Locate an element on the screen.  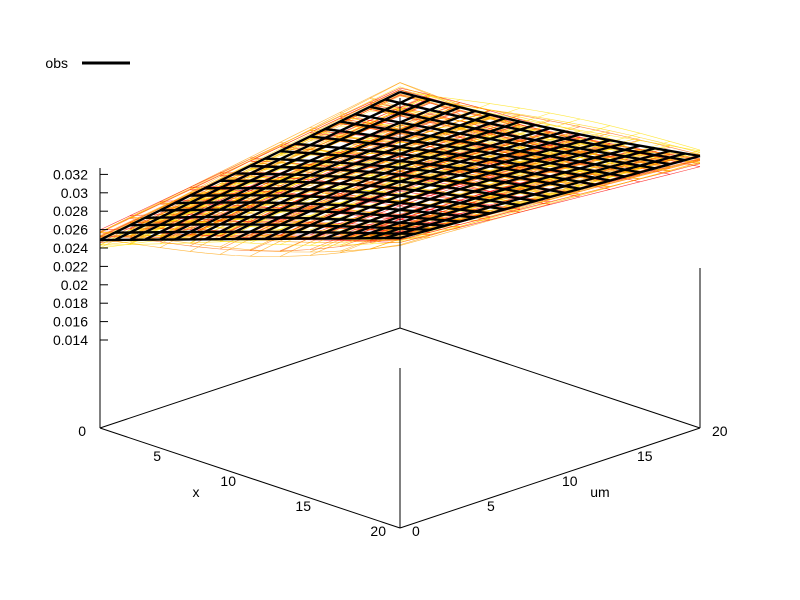
y-tick-label: 10 is located at coordinates (570, 481).